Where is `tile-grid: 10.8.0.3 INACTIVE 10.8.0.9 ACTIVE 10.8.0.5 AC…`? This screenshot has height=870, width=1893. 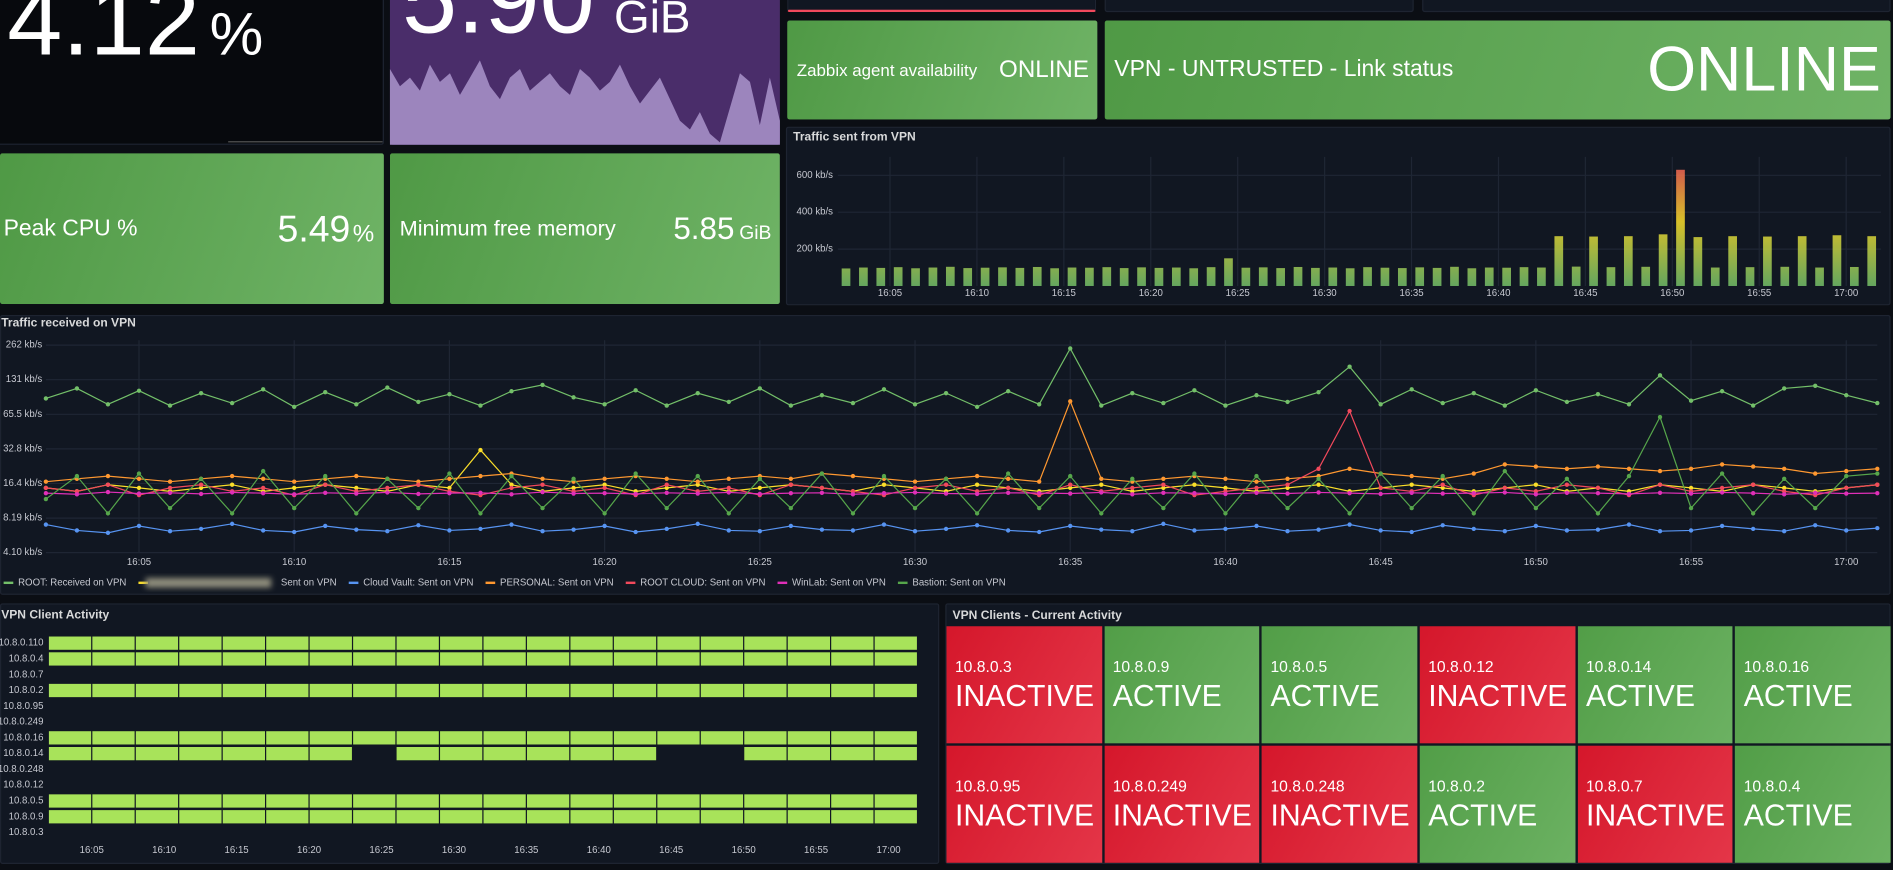 tile-grid: 10.8.0.3 INACTIVE 10.8.0.9 ACTIVE 10.8.0.5 AC… is located at coordinates (1418, 744).